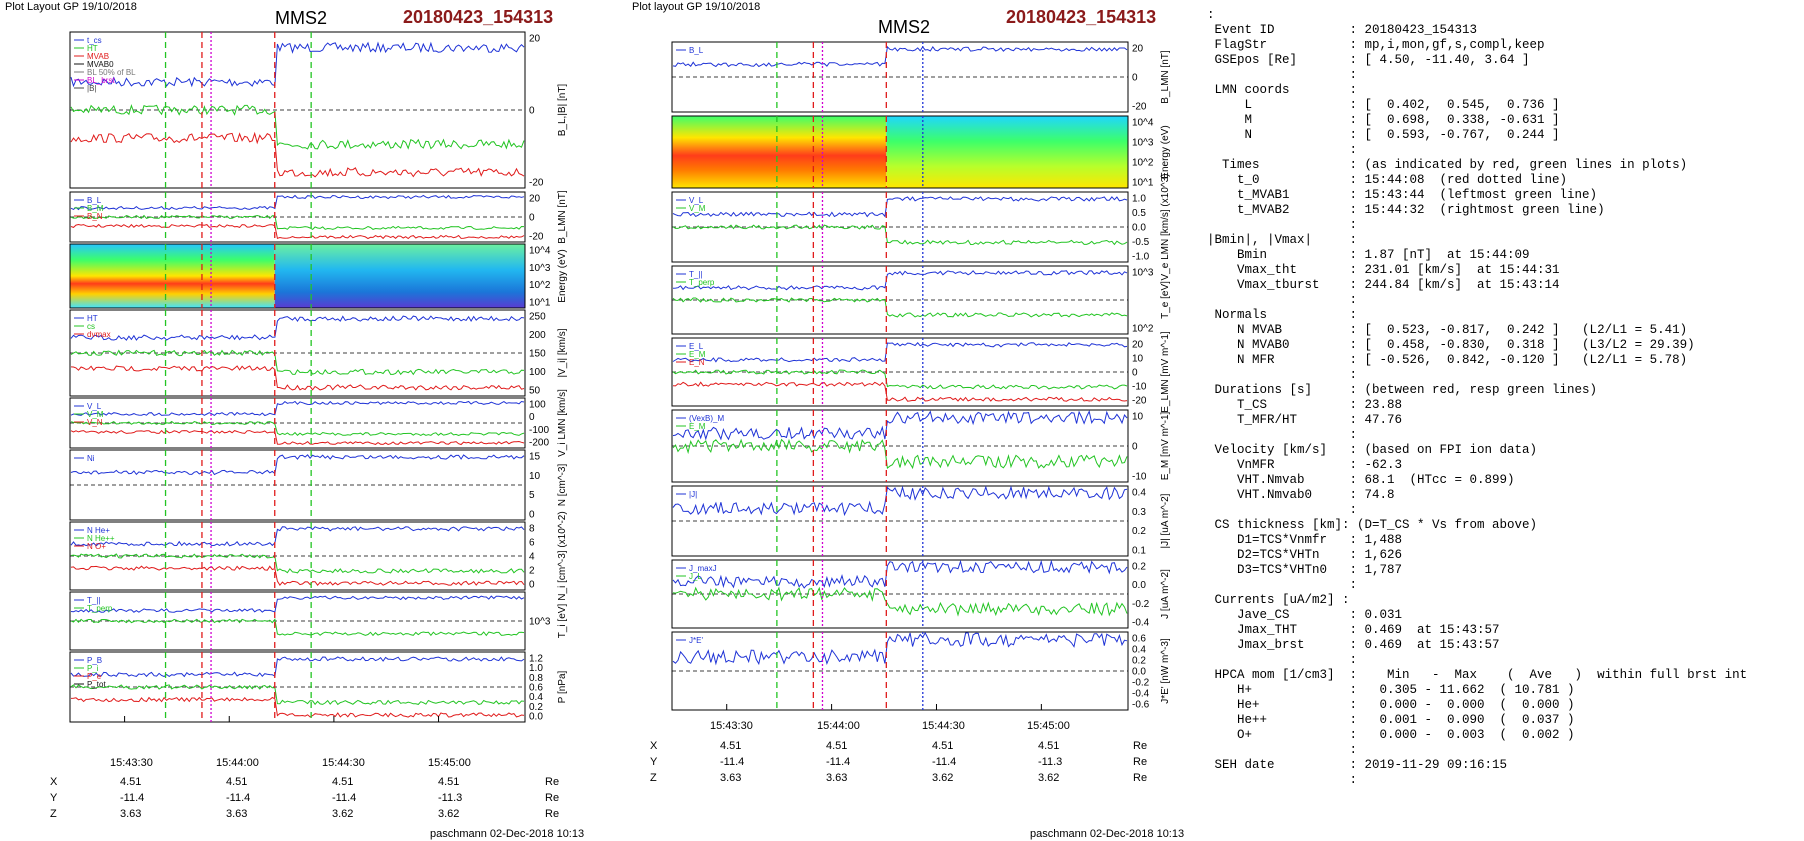  What do you see at coordinates (94, 676) in the screenshot?
I see `legend-entry: P_e` at bounding box center [94, 676].